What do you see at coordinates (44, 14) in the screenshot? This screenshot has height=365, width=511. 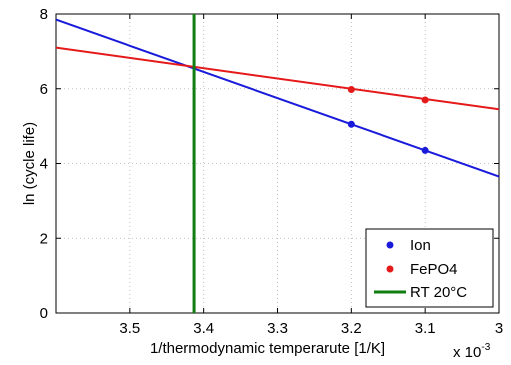 I see `y-tick-label: 8` at bounding box center [44, 14].